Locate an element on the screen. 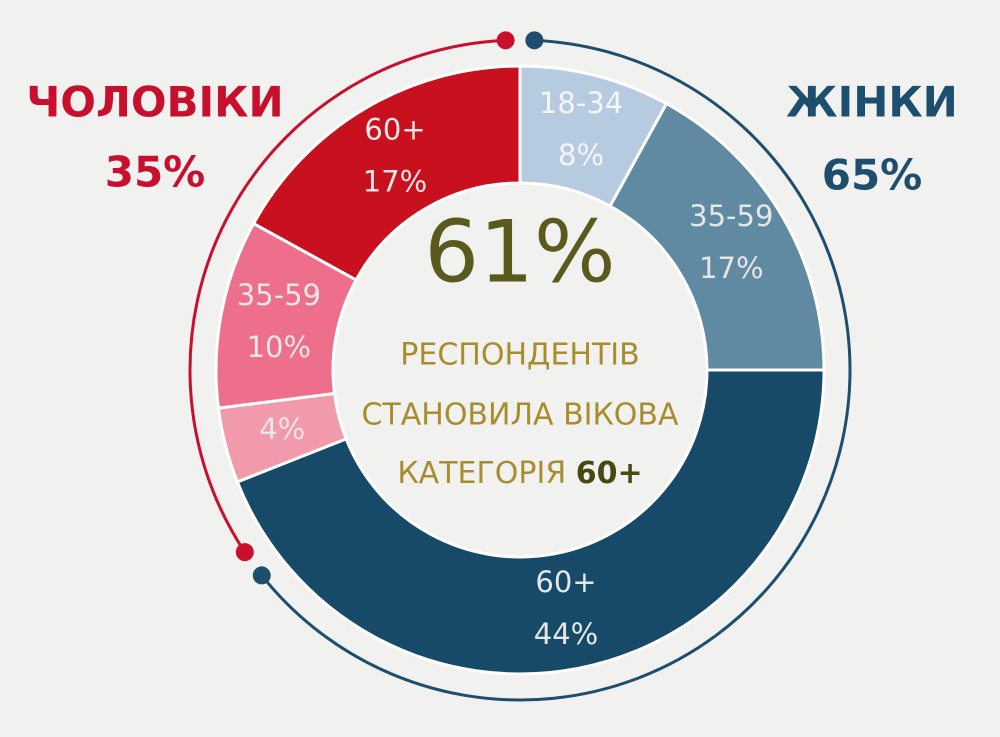 This screenshot has height=737, width=1000. group-name: ЖІНКИ is located at coordinates (872, 102).